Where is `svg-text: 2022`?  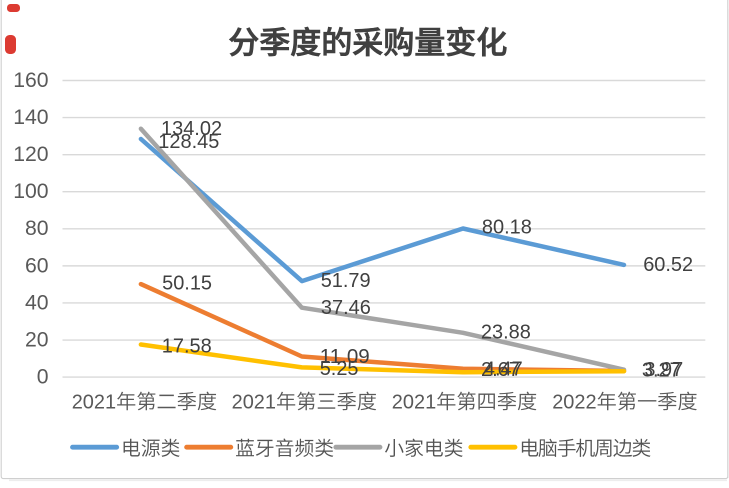 svg-text: 2022 is located at coordinates (574, 403).